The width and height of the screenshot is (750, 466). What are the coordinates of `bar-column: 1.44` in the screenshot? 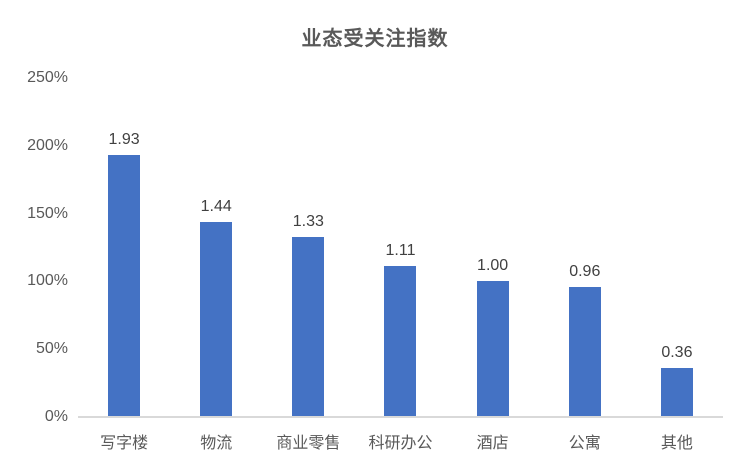 It's located at (216, 247).